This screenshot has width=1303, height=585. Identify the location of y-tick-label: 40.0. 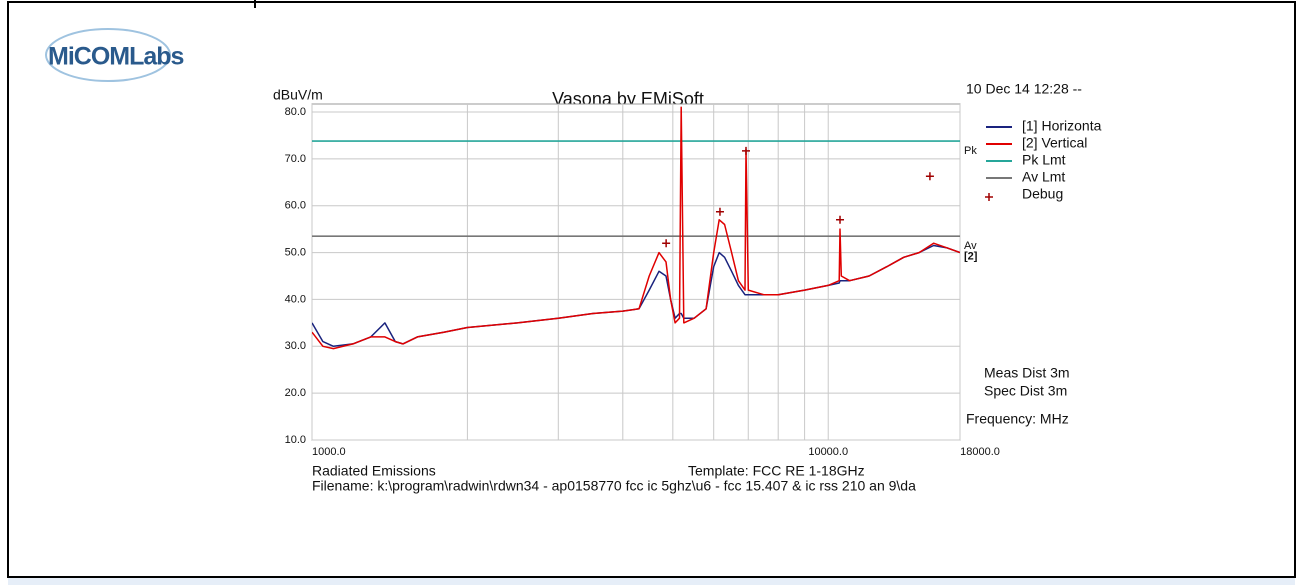
(295, 299).